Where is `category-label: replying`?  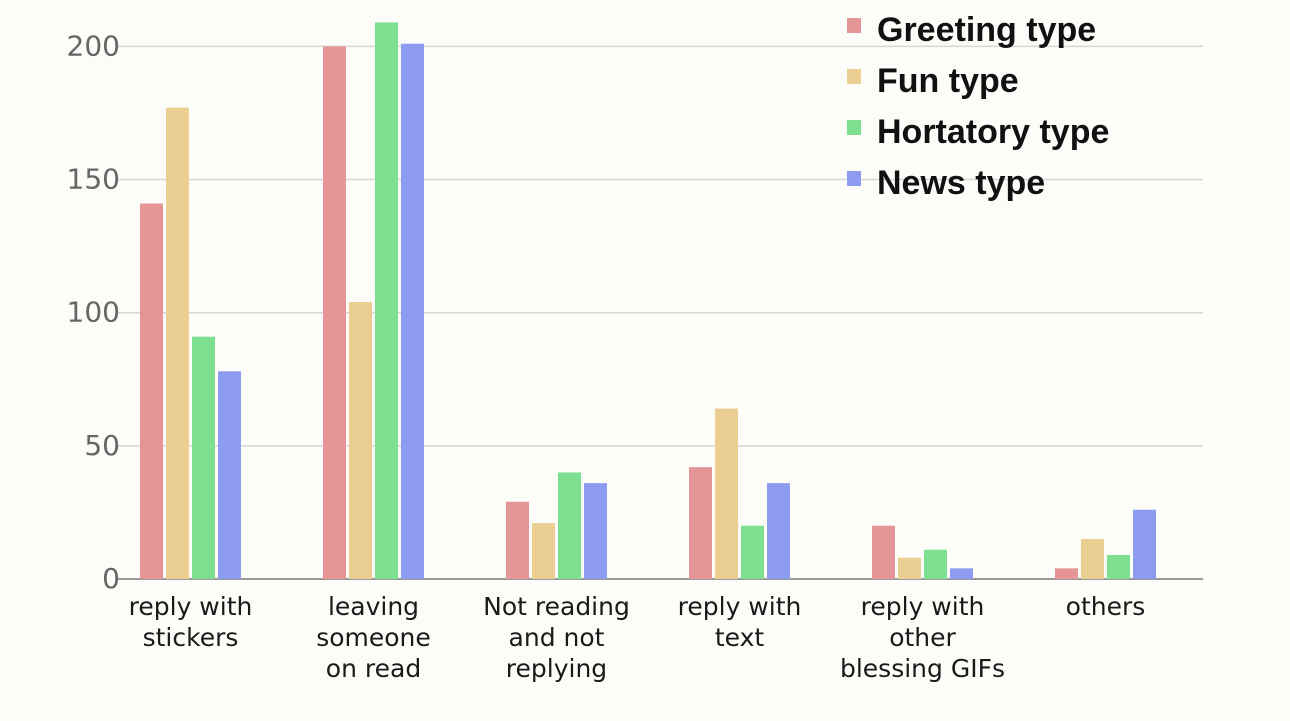
category-label: replying is located at coordinates (556, 668).